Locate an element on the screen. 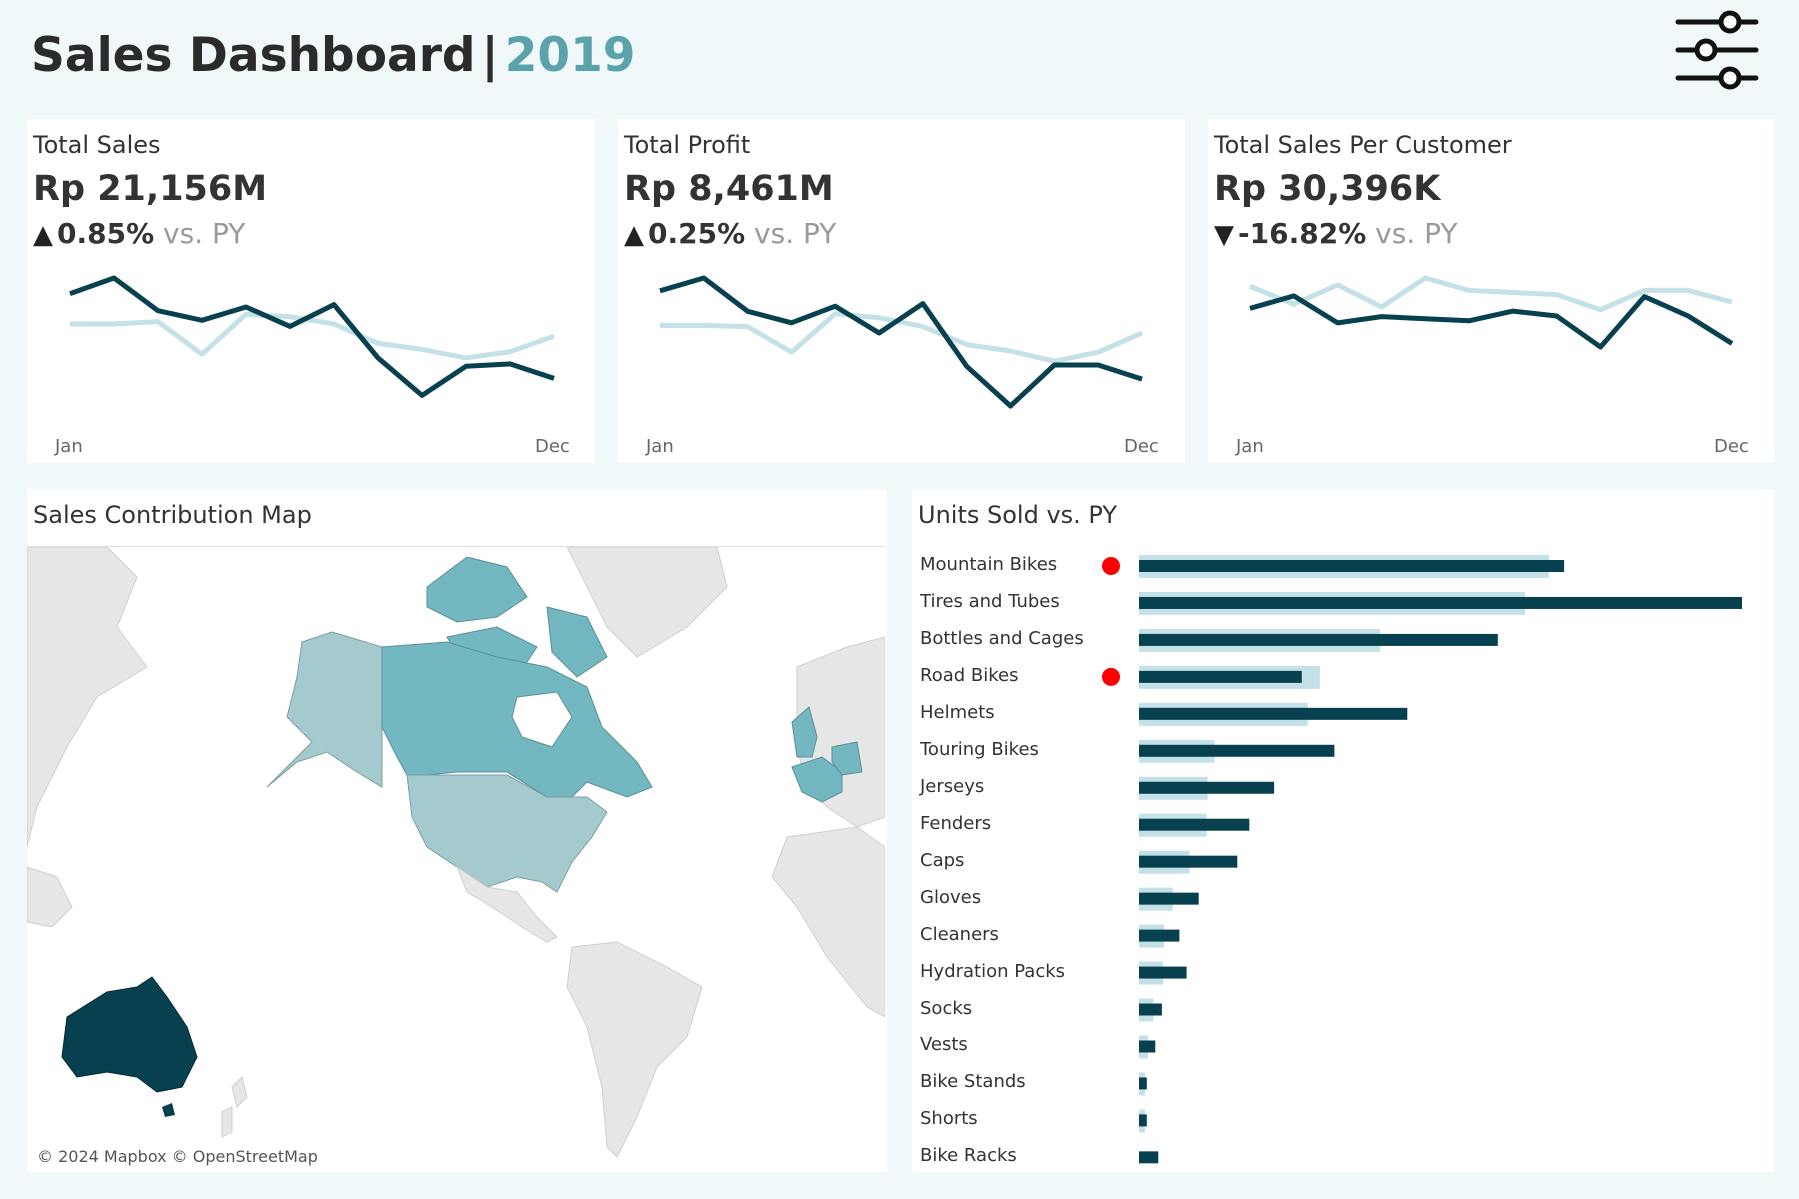 Image resolution: width=1799 pixels, height=1199 pixels. title-text: Sales Dashboard is located at coordinates (253, 55).